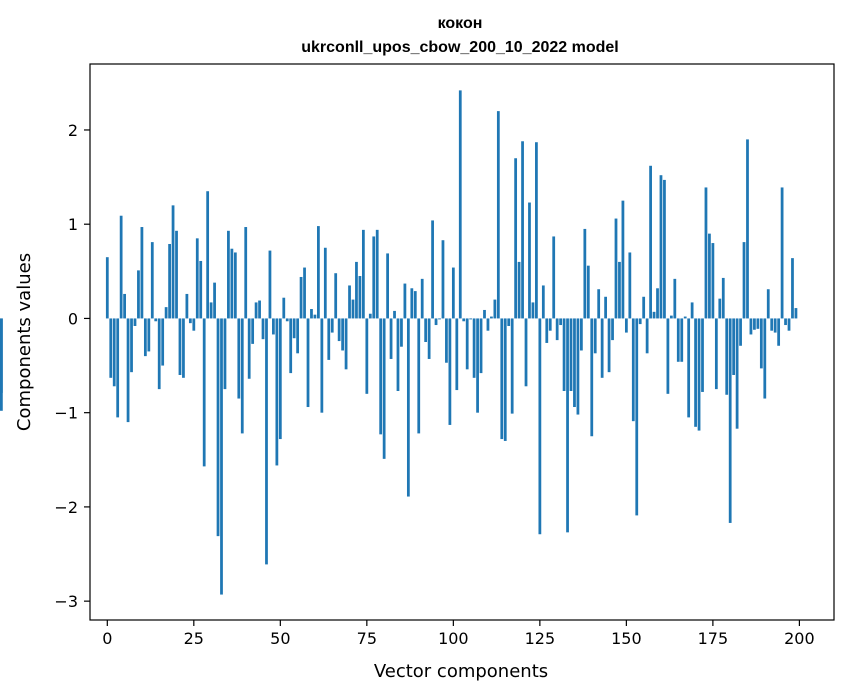  What do you see at coordinates (799, 638) in the screenshot?
I see `x-tick-label: 200` at bounding box center [799, 638].